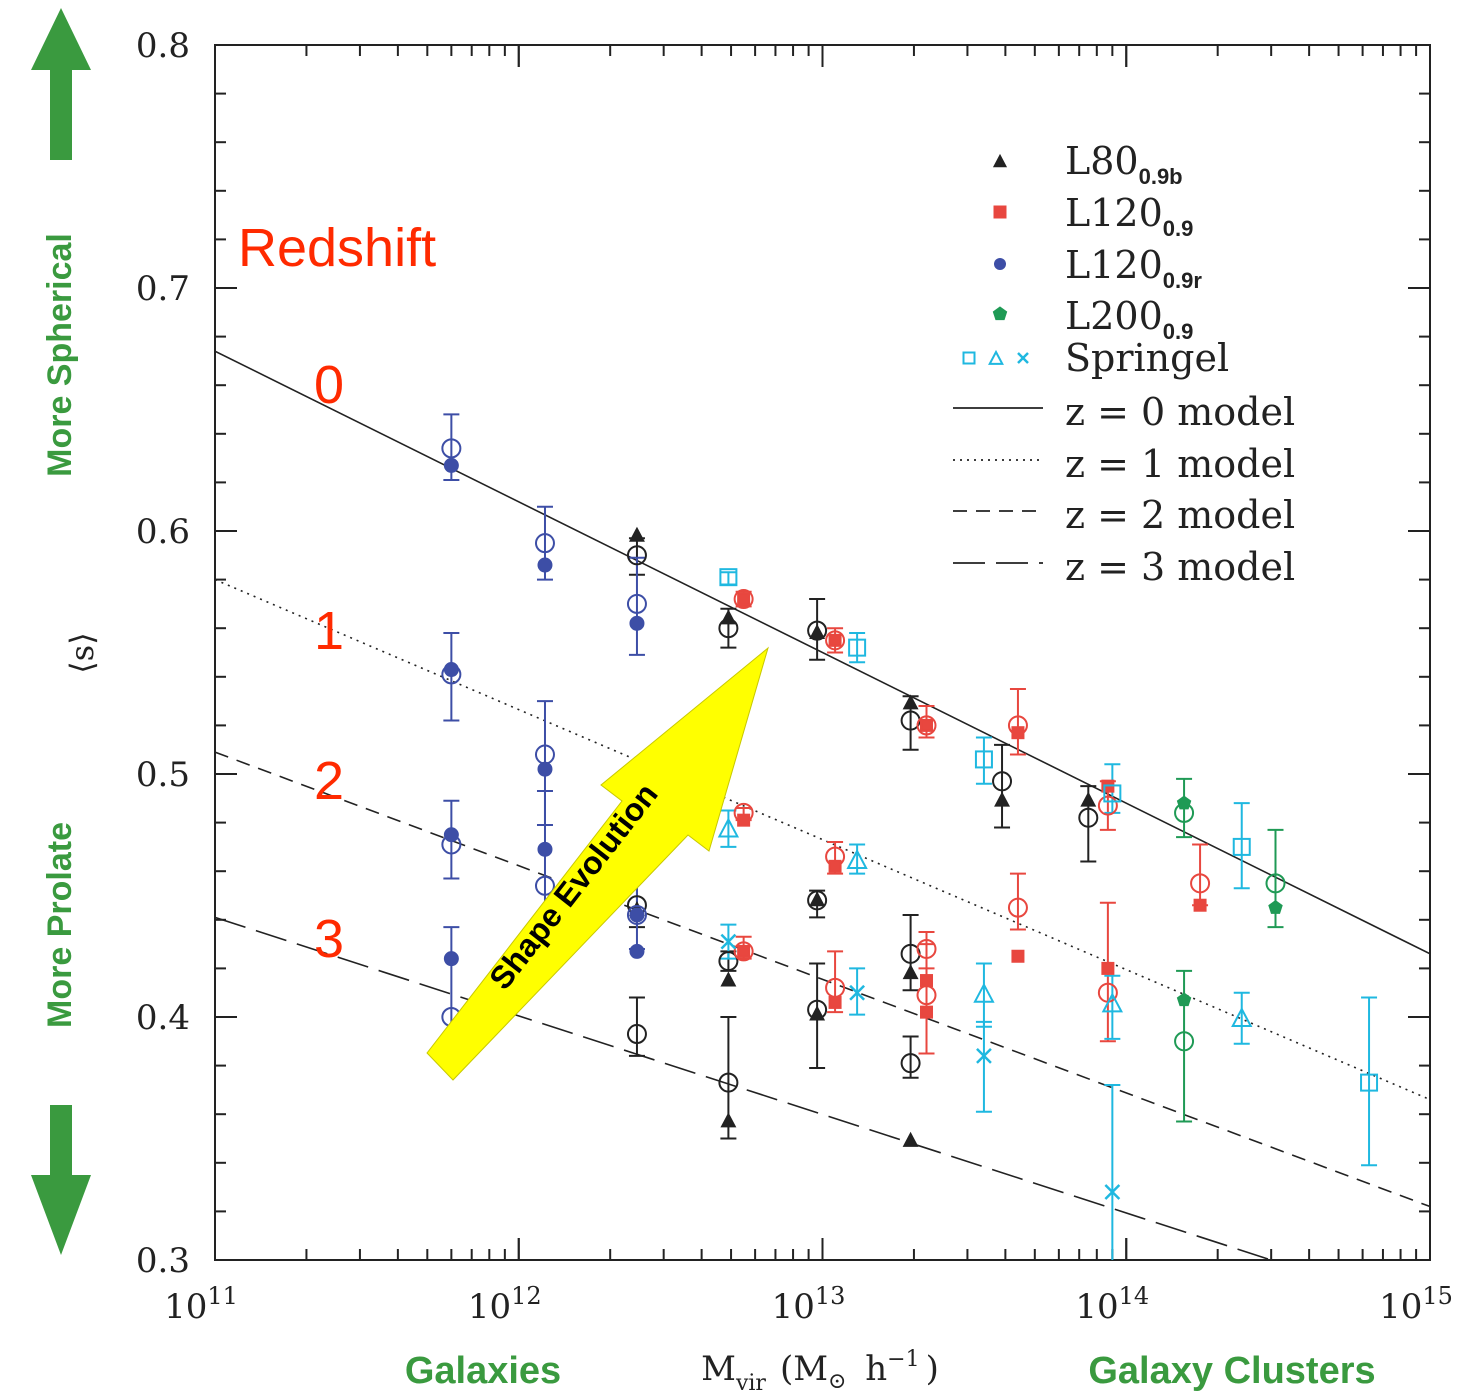 The image size is (1481, 1395). Describe the element at coordinates (1275, 907) in the screenshot. I see `l200-point` at that location.